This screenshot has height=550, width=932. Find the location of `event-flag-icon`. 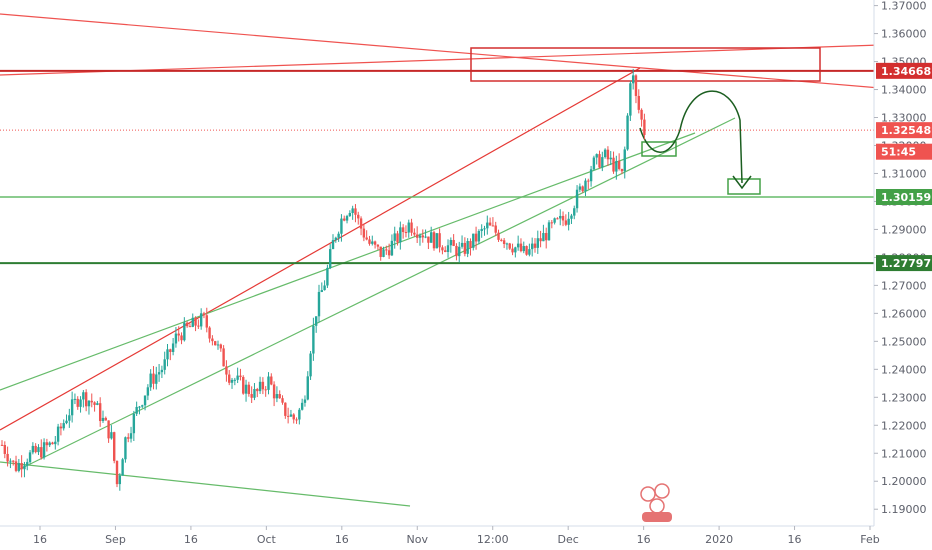

event-flag-icon is located at coordinates (648, 494).